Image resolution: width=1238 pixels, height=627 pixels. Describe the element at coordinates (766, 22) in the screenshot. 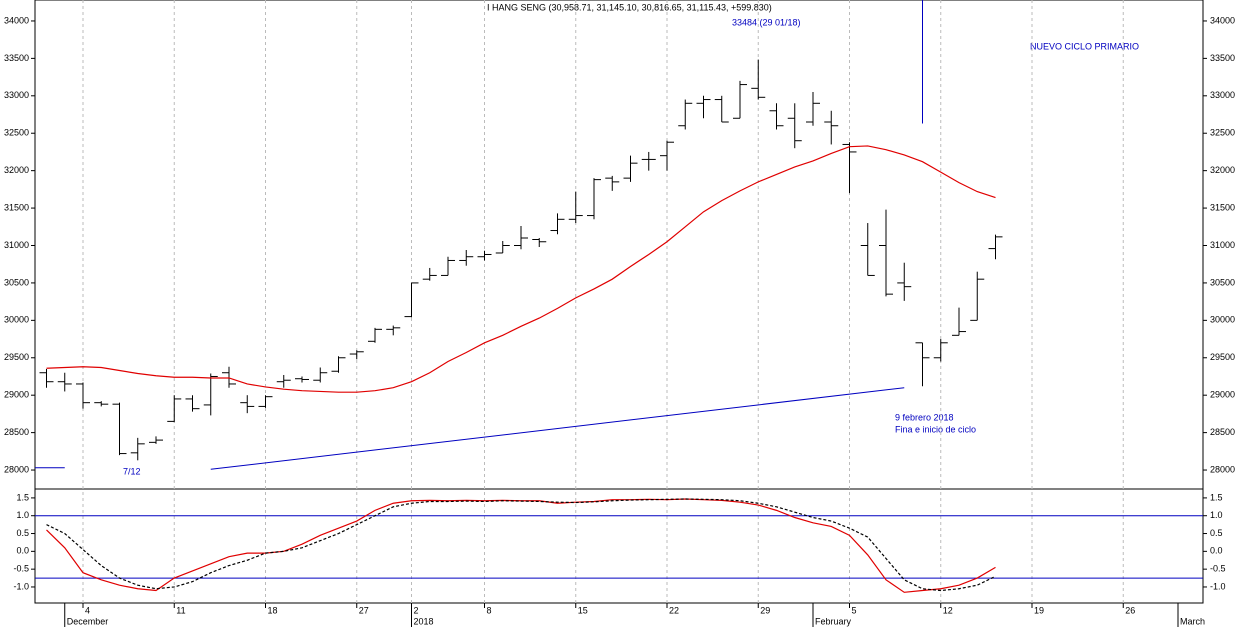

I see `annotation: 33484 (29 01/18)` at that location.